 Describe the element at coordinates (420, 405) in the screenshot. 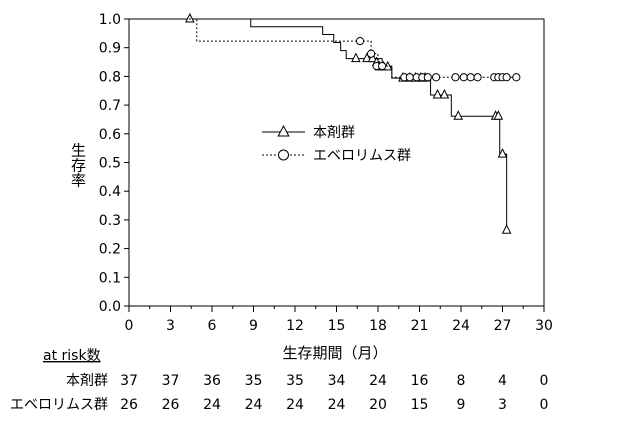

I see `at-risk-value: 15` at that location.